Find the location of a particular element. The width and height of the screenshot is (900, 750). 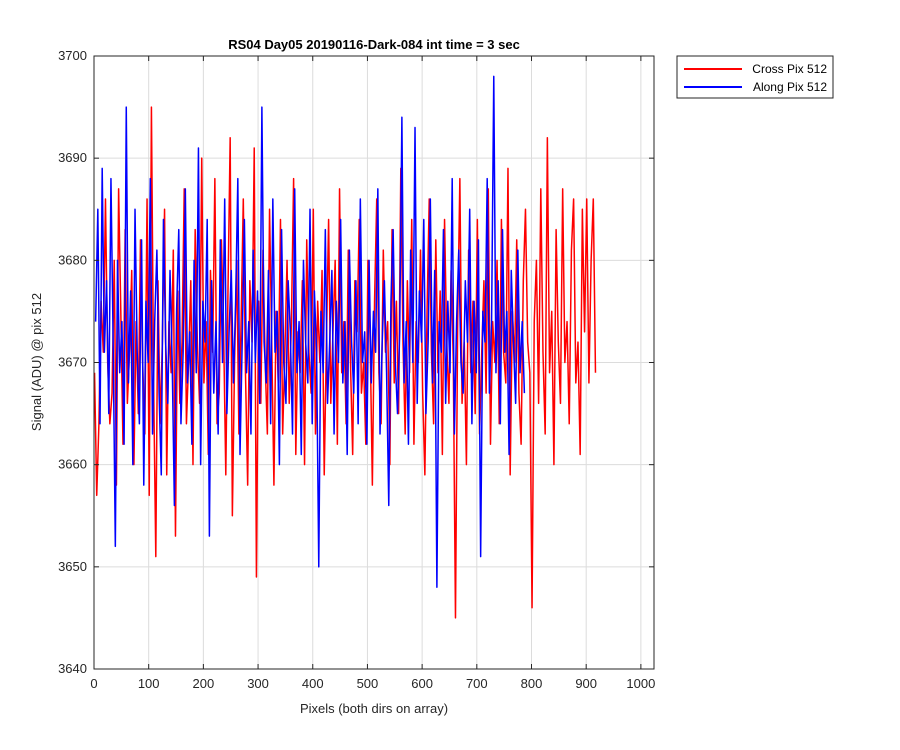

x-tick-label: 900 is located at coordinates (586, 683).